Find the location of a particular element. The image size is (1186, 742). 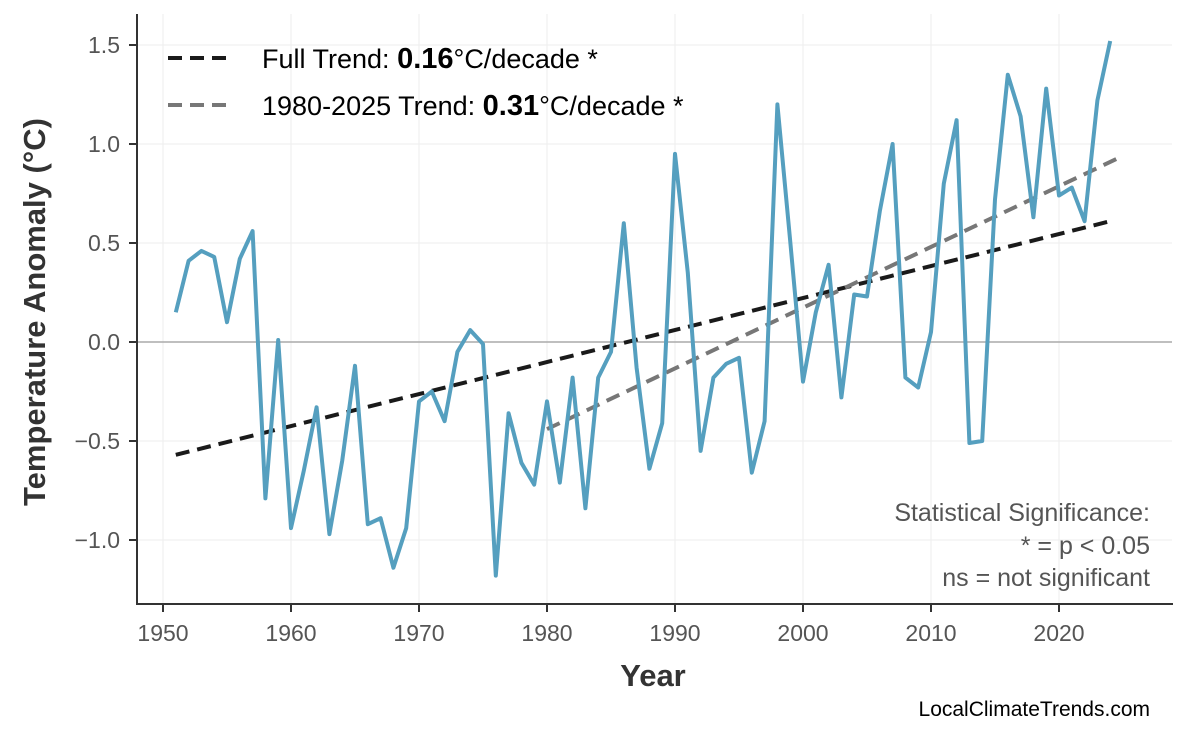

x-tick-label: 1960 is located at coordinates (290, 633).